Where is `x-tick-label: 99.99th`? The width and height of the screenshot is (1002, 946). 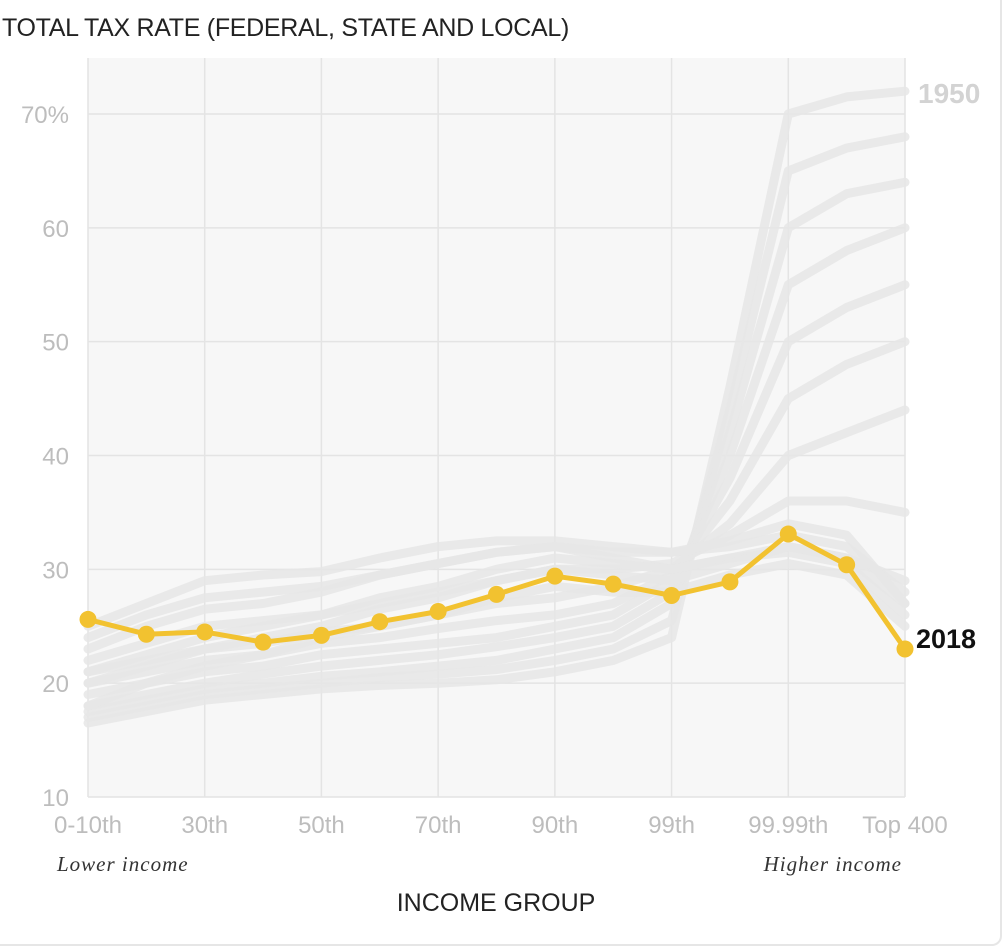 x-tick-label: 99.99th is located at coordinates (788, 825).